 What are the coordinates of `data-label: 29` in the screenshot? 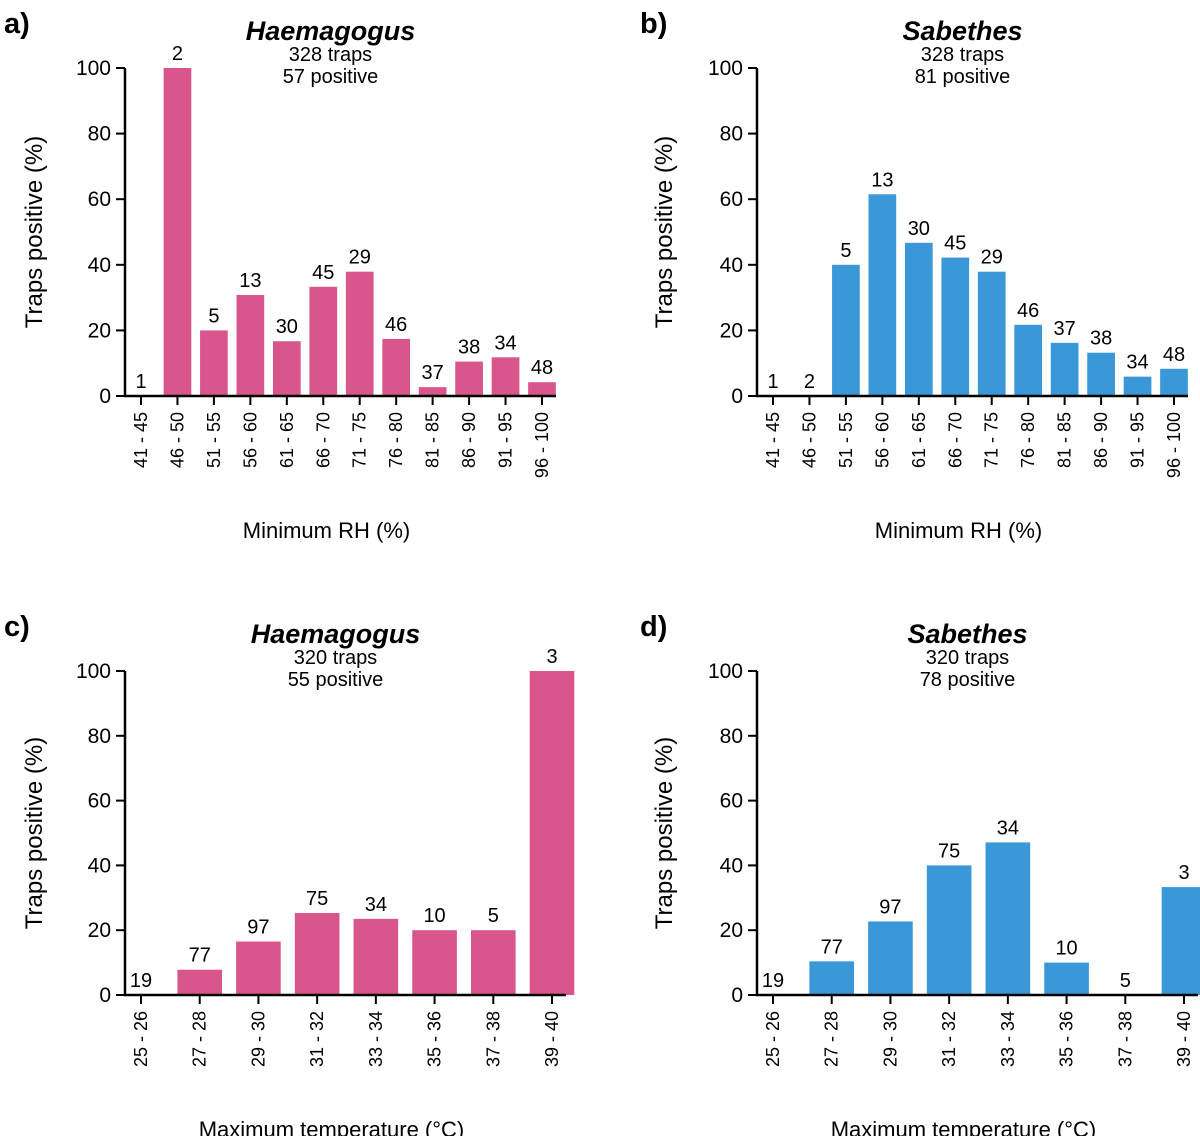 It's located at (360, 258).